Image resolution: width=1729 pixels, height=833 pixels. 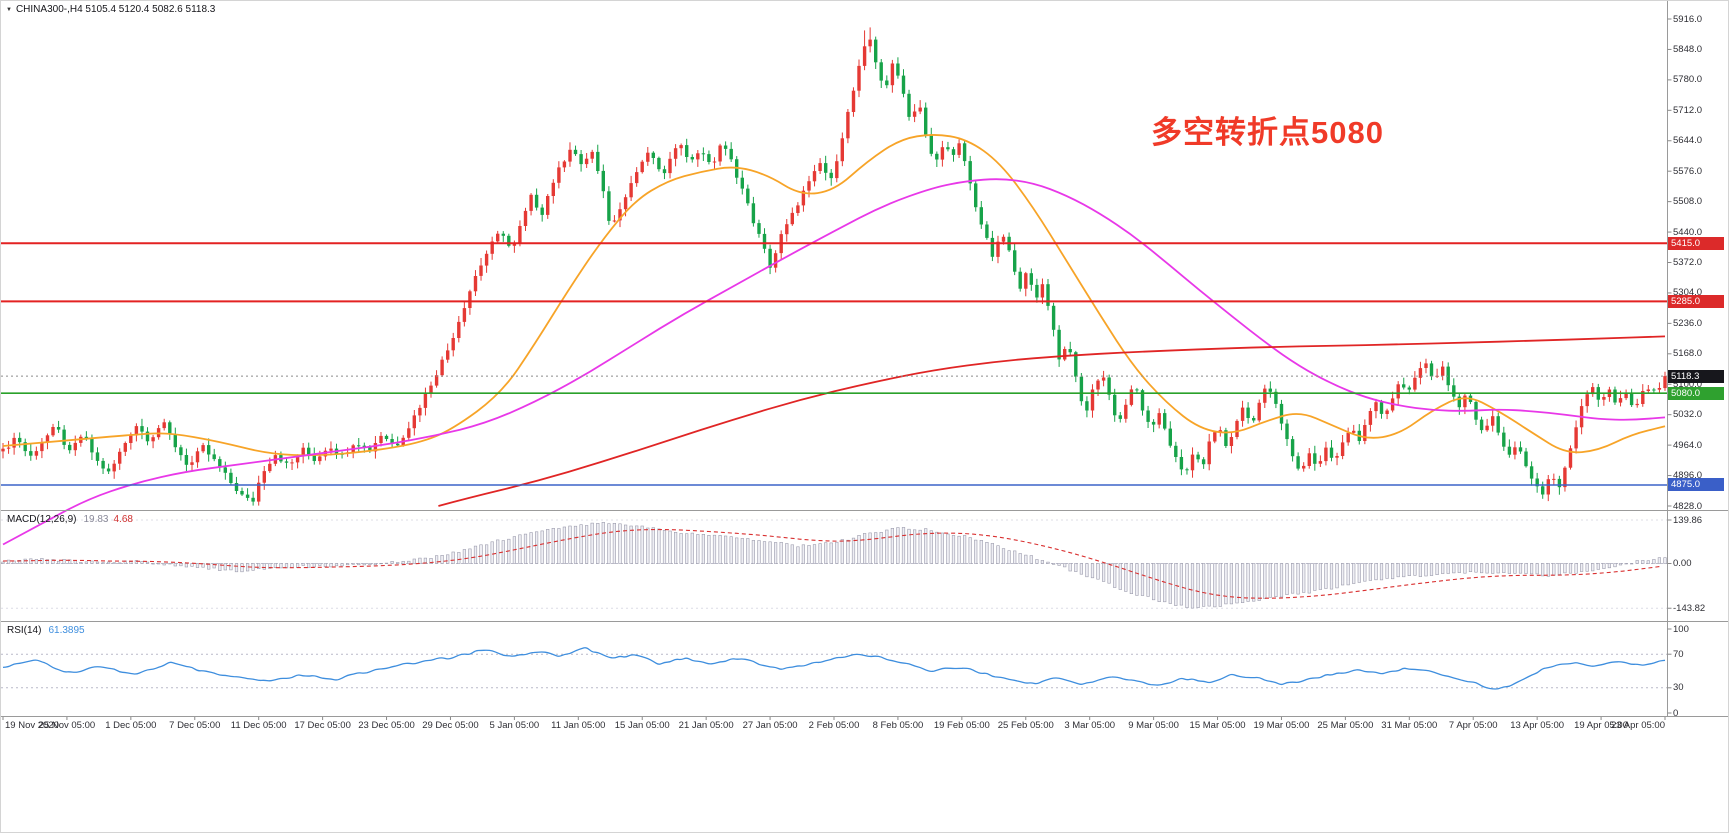 What do you see at coordinates (961, 725) in the screenshot?
I see `time-tick-label: 19 Feb 05:00` at bounding box center [961, 725].